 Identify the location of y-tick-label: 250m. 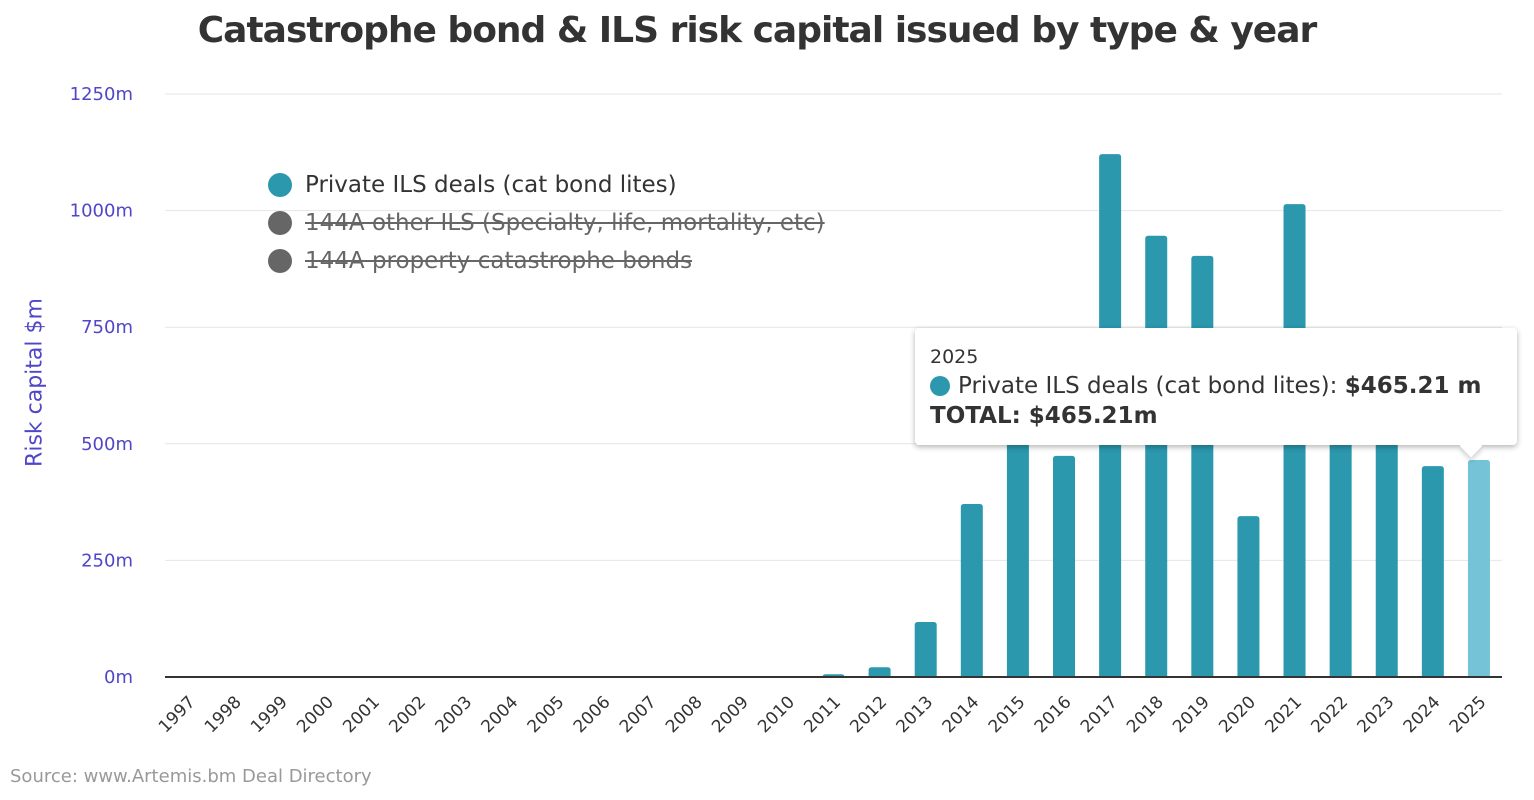
(107, 560).